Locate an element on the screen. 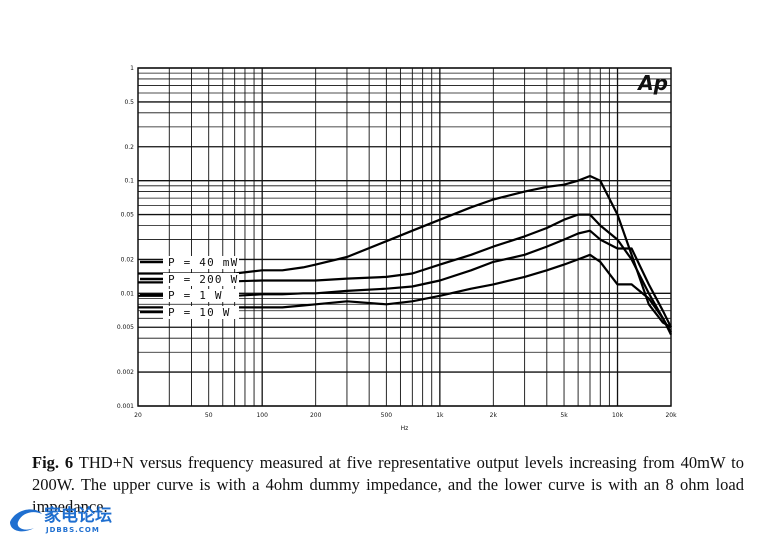 The image size is (765, 539). site-watermark: 家电论坛 JDBBS.COM is located at coordinates (61, 519).